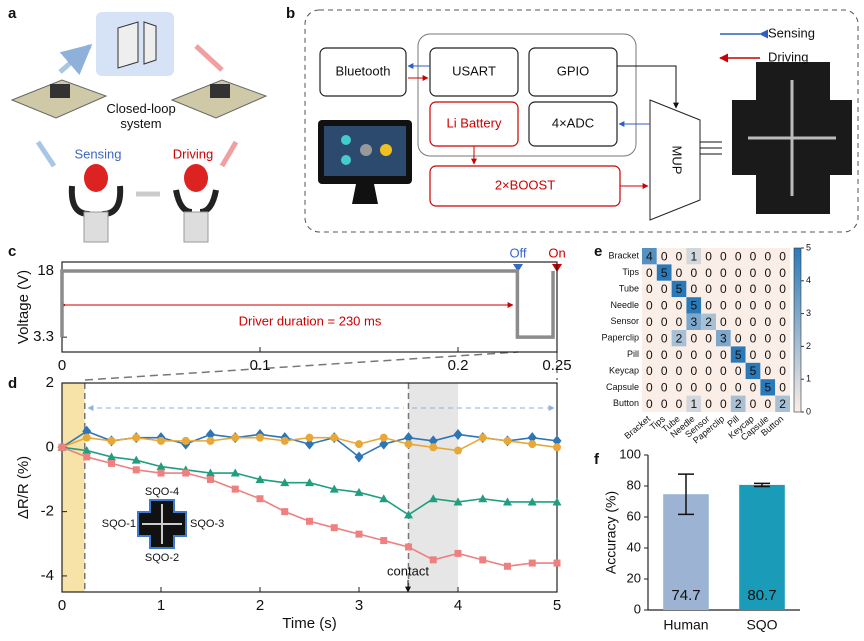  What do you see at coordinates (624, 321) in the screenshot?
I see `y-category-label: Sensor` at bounding box center [624, 321].